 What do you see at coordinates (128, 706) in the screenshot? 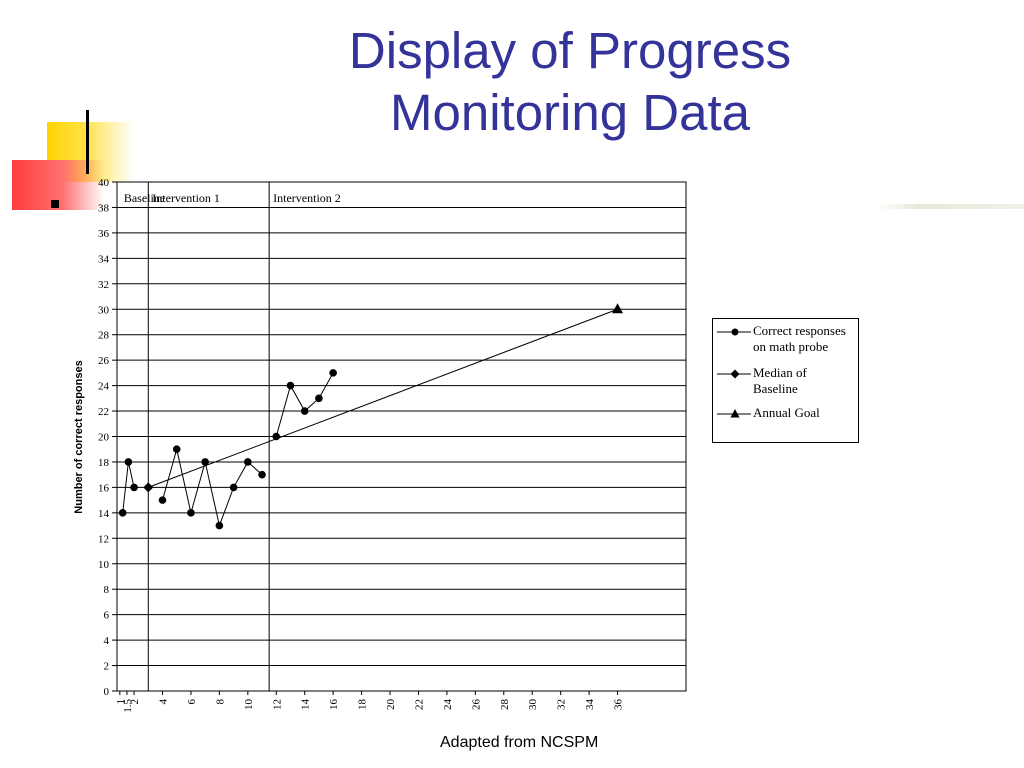
I see `x-tick-label: 1.5` at bounding box center [128, 706].